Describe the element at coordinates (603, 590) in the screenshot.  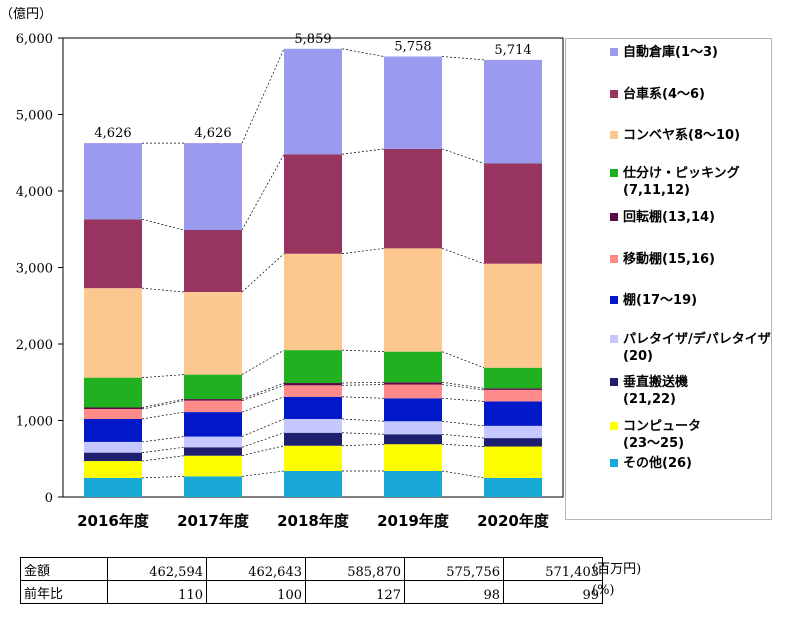
I see `table-unit-yoy: (%)` at that location.